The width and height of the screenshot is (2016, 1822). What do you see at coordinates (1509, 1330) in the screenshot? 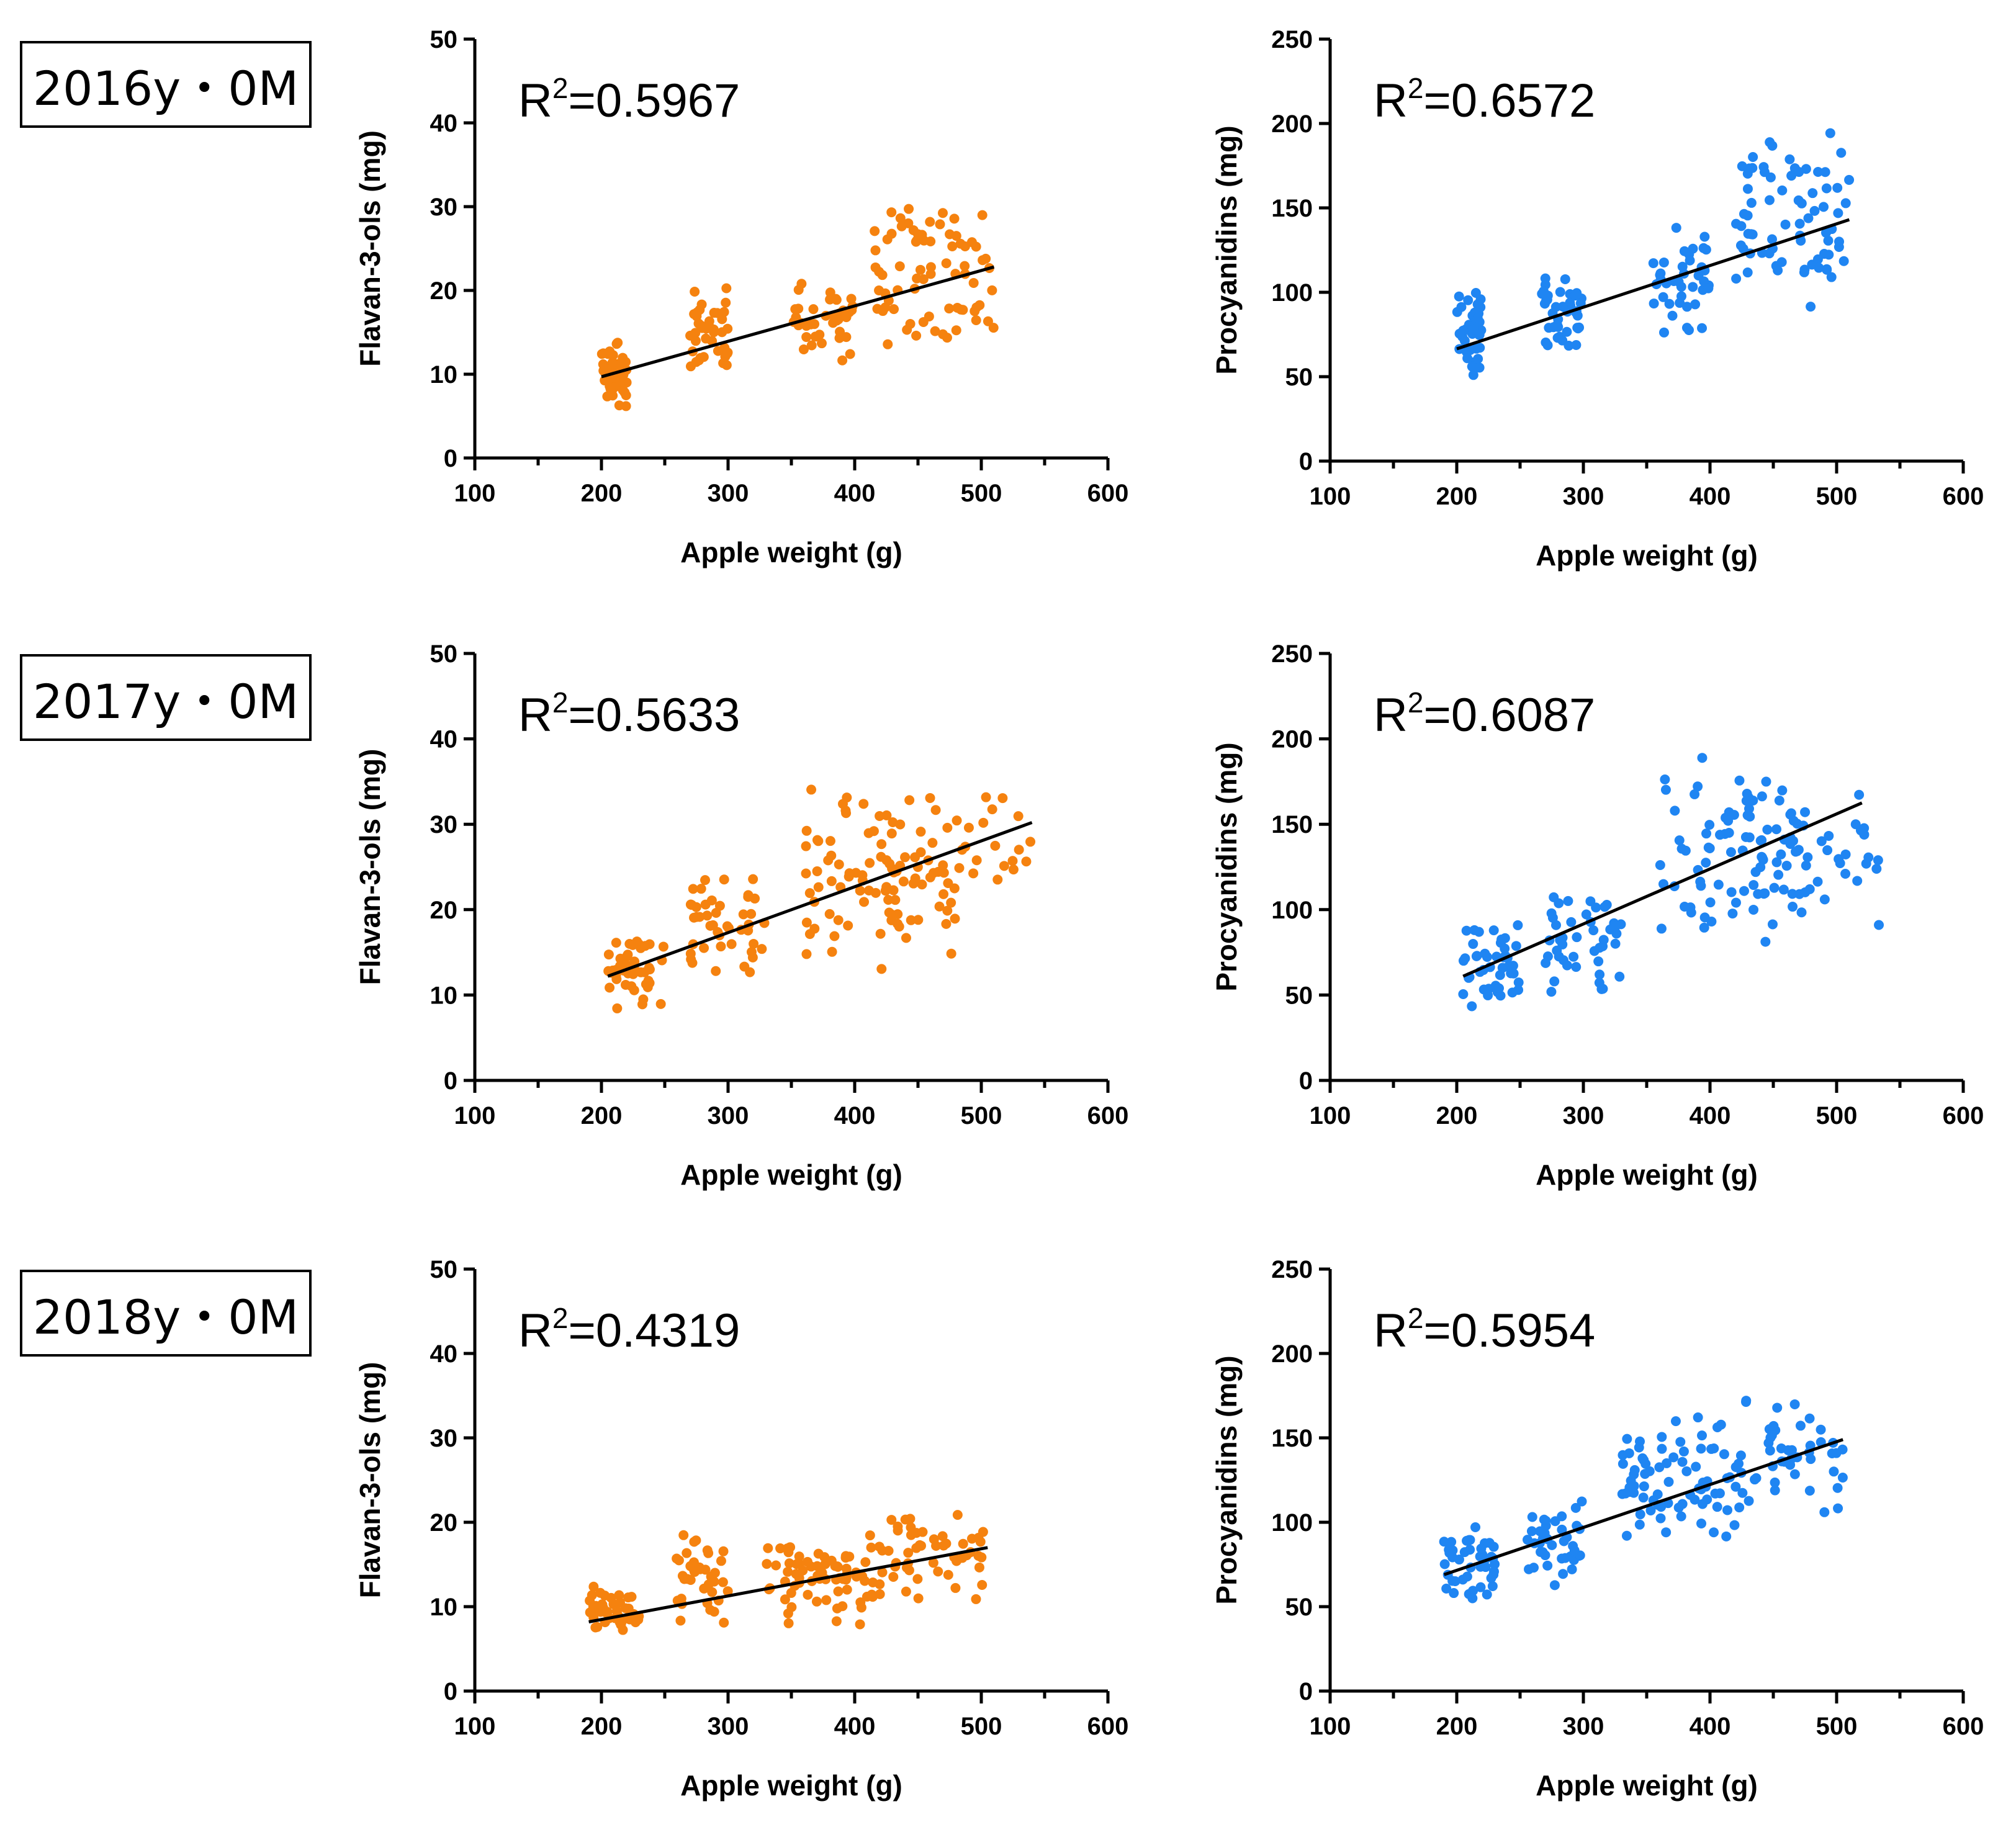
I see `r-squared-value: =0.5954` at bounding box center [1509, 1330].